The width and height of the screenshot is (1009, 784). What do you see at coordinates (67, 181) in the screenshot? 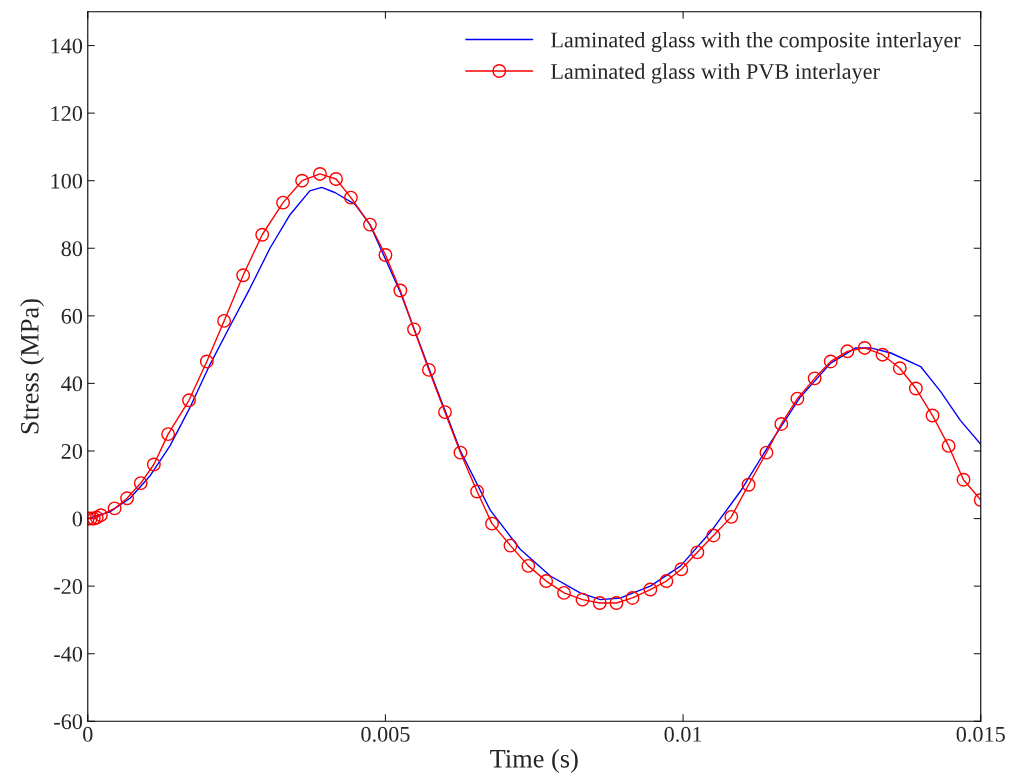
I see `y-tick-label: 100` at bounding box center [67, 181].